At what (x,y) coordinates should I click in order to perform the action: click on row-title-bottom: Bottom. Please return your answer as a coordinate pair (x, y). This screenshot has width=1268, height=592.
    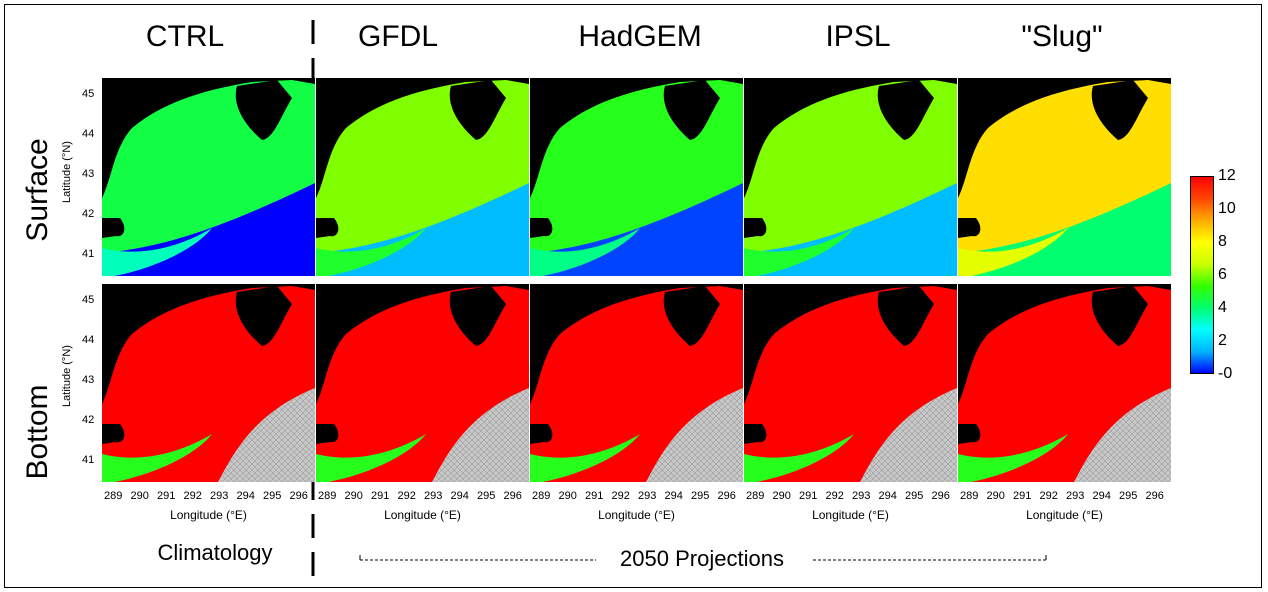
    Looking at the image, I should click on (37, 432).